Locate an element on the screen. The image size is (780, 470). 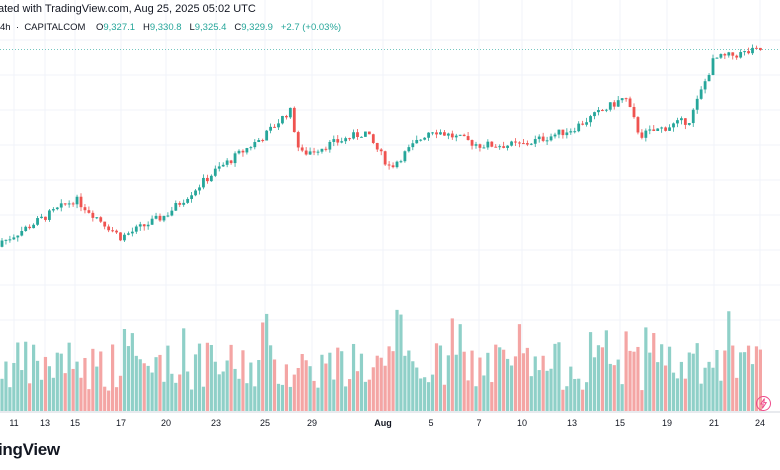
close-value: 9,329.9 is located at coordinates (257, 27).